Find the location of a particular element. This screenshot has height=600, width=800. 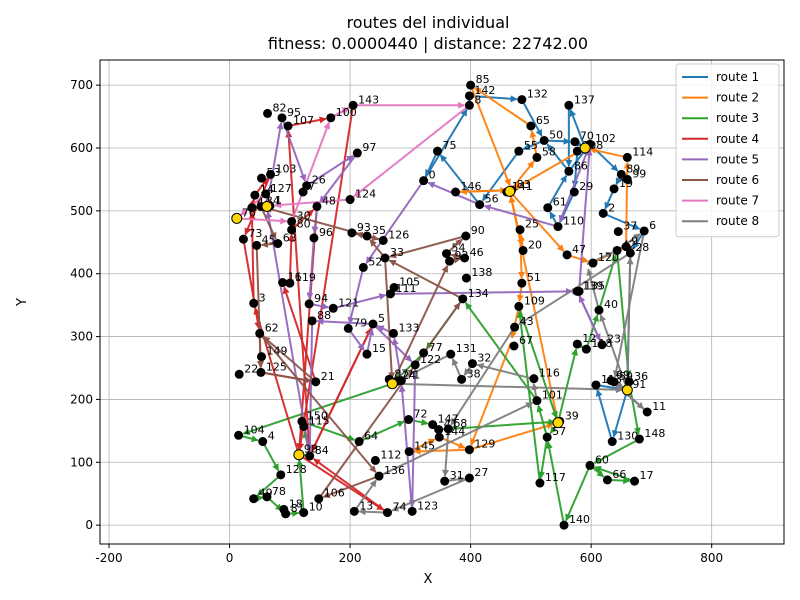

node-label: 7 is located at coordinates (311, 186).